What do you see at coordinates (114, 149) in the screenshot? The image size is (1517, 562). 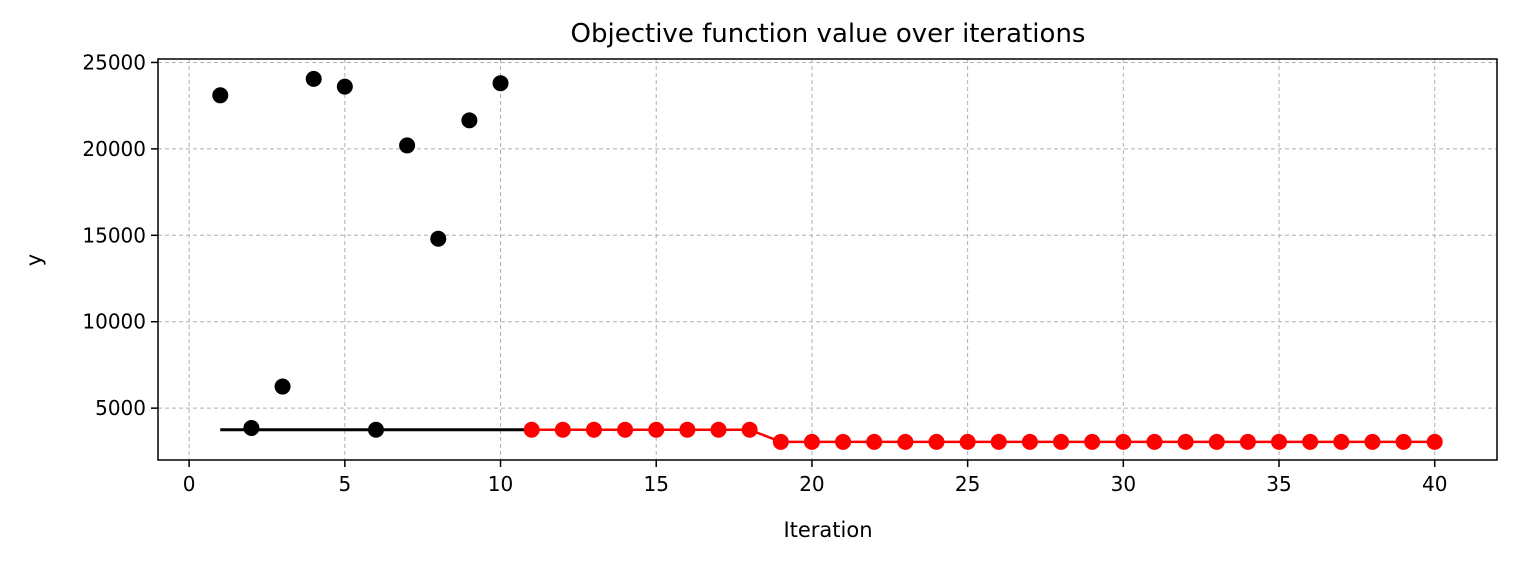 I see `y-tick-label: 20000` at bounding box center [114, 149].